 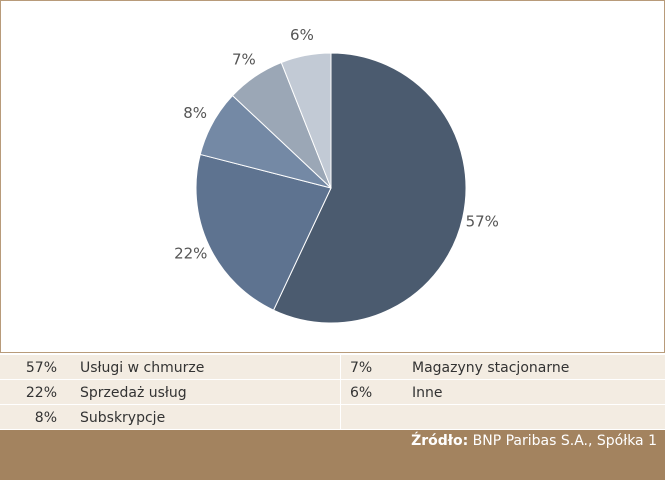 I want to click on slice-label: 7%, so click(x=244, y=59).